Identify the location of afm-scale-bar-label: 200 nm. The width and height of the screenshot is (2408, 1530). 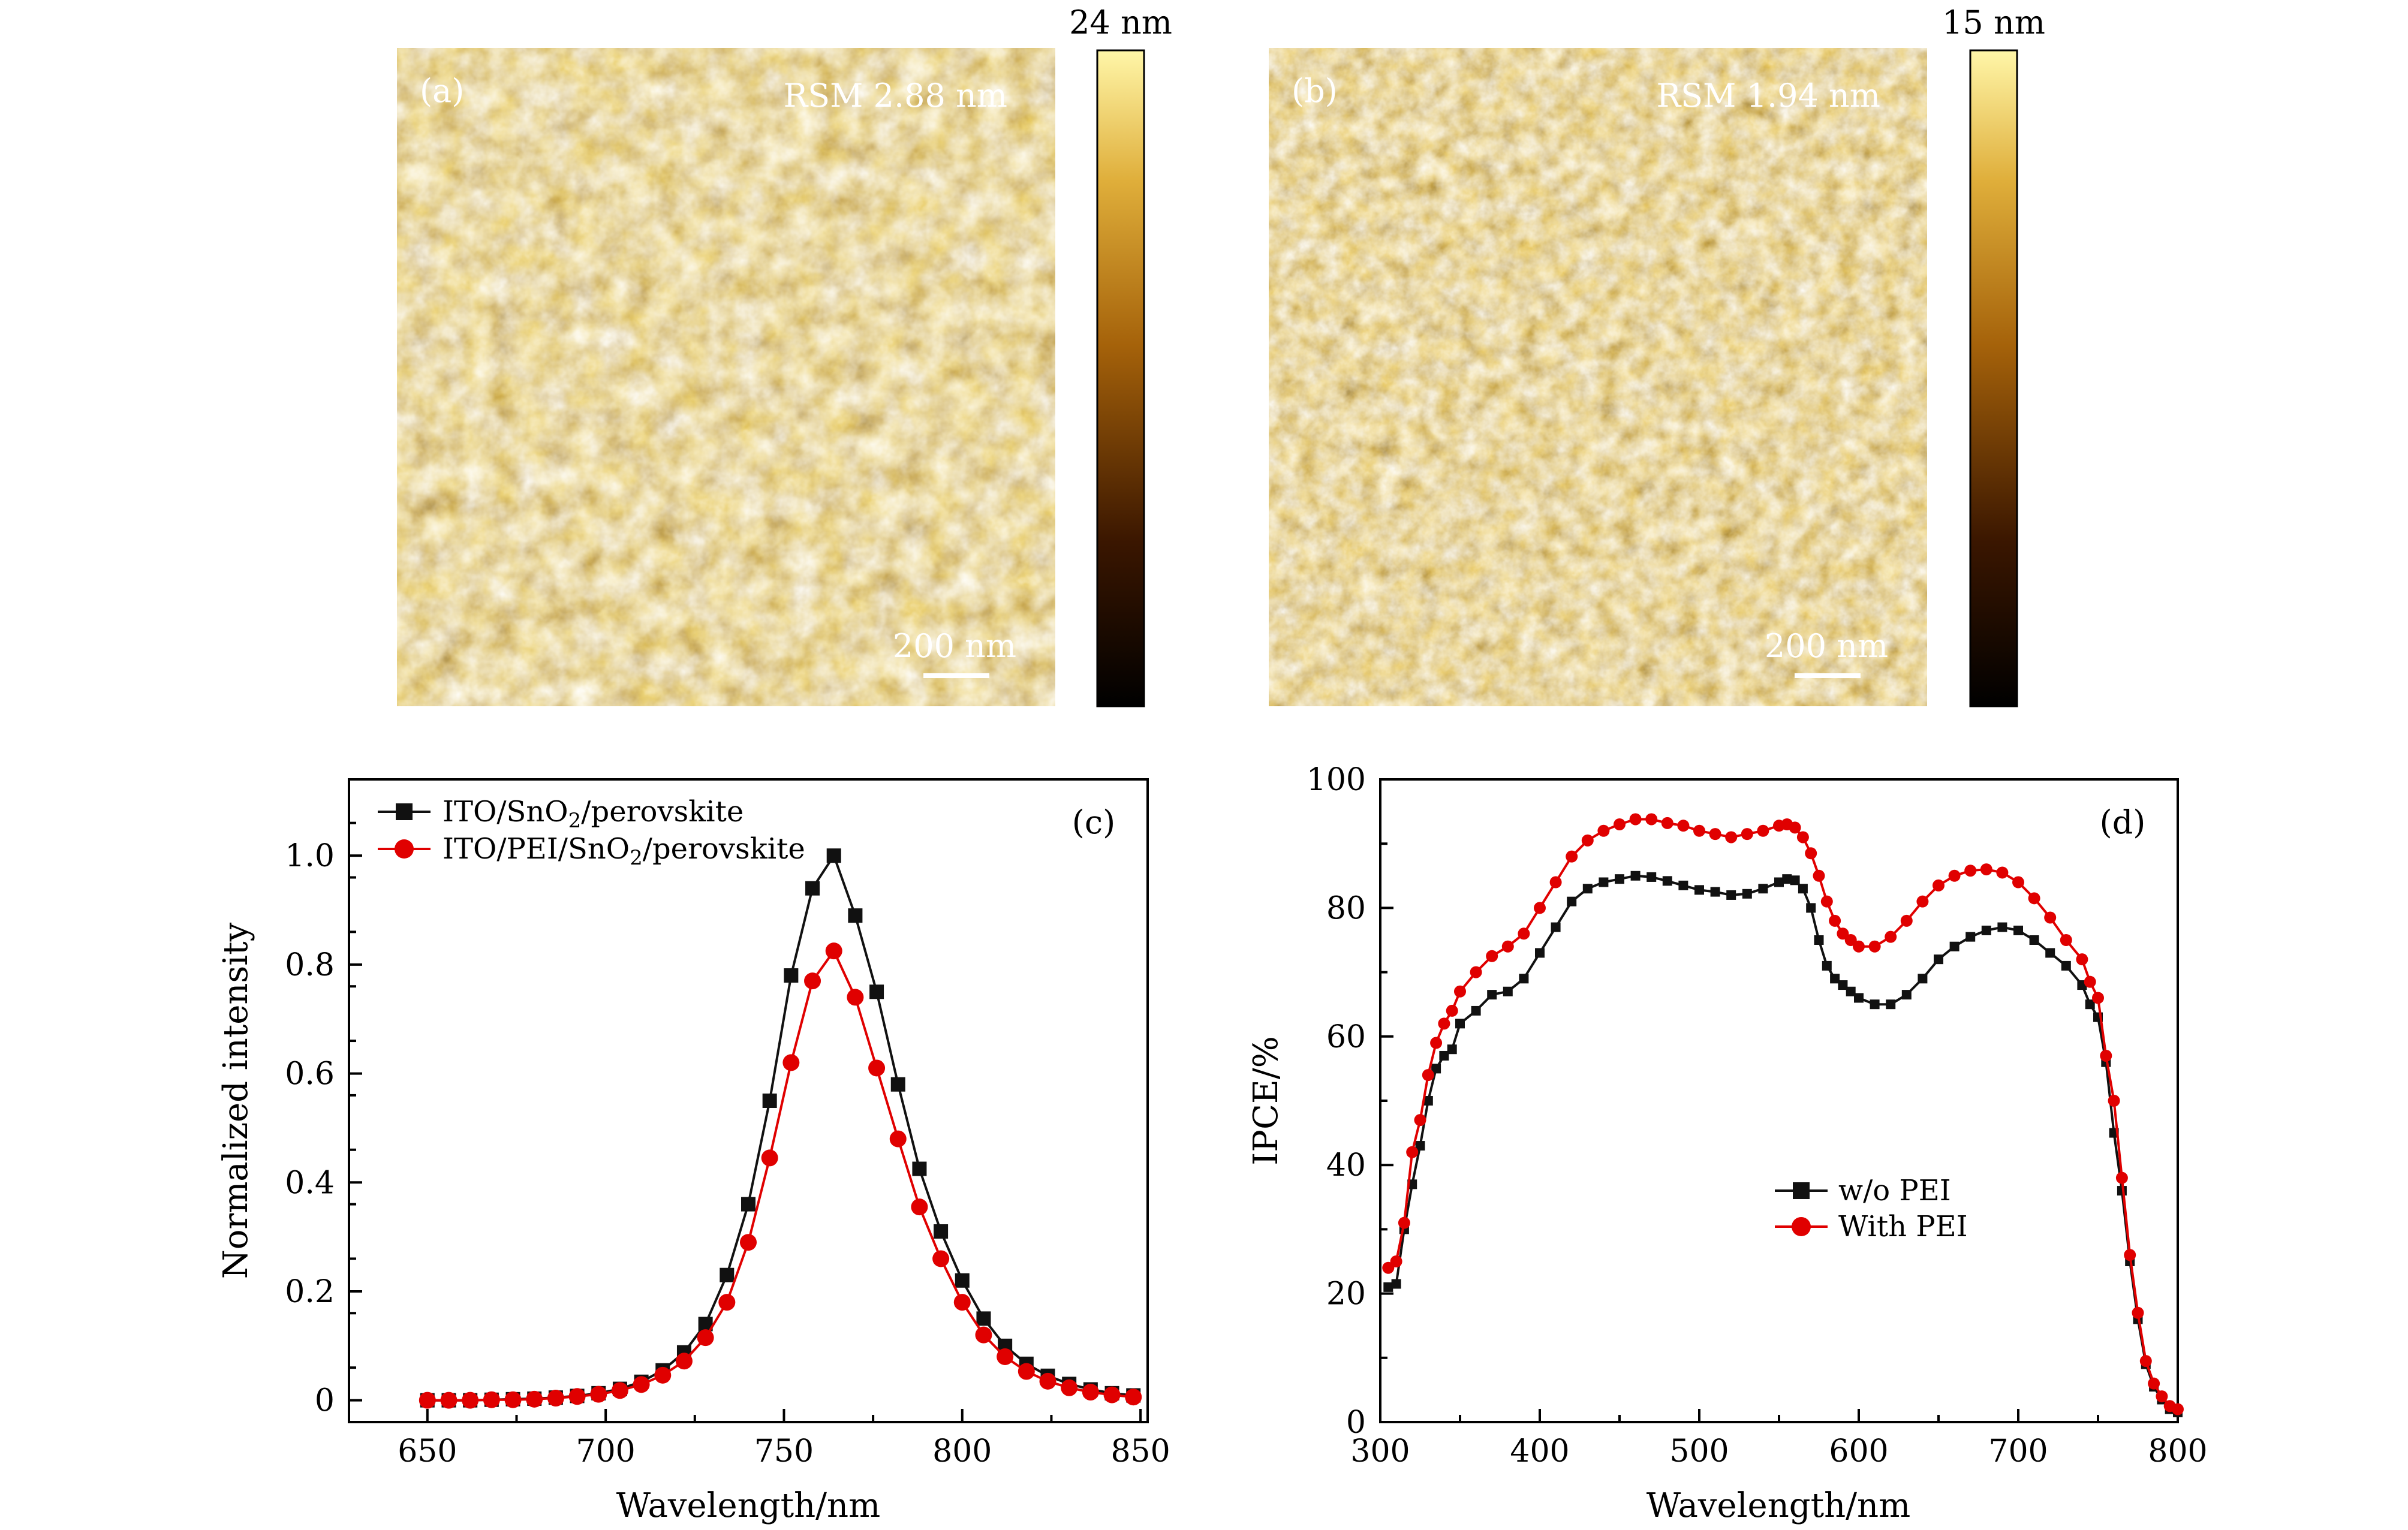
(954, 646).